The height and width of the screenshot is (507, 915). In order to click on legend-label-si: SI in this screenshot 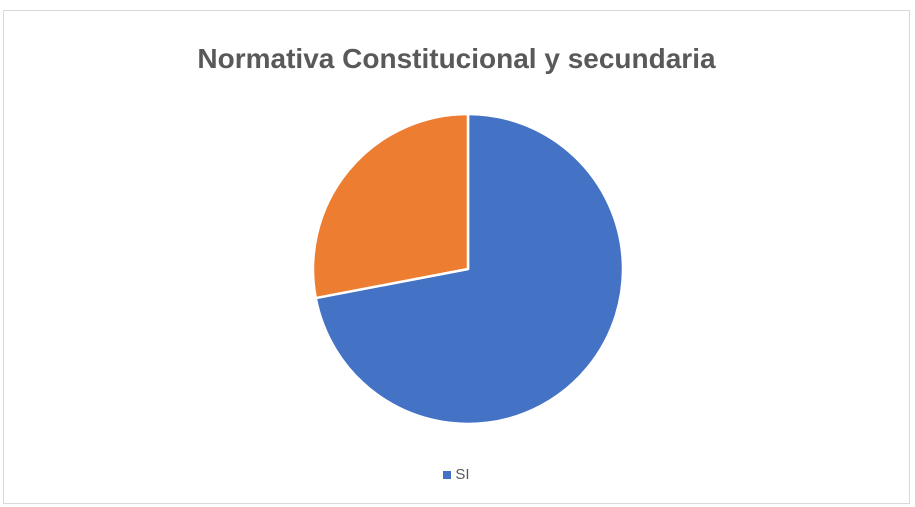, I will do `click(462, 474)`.